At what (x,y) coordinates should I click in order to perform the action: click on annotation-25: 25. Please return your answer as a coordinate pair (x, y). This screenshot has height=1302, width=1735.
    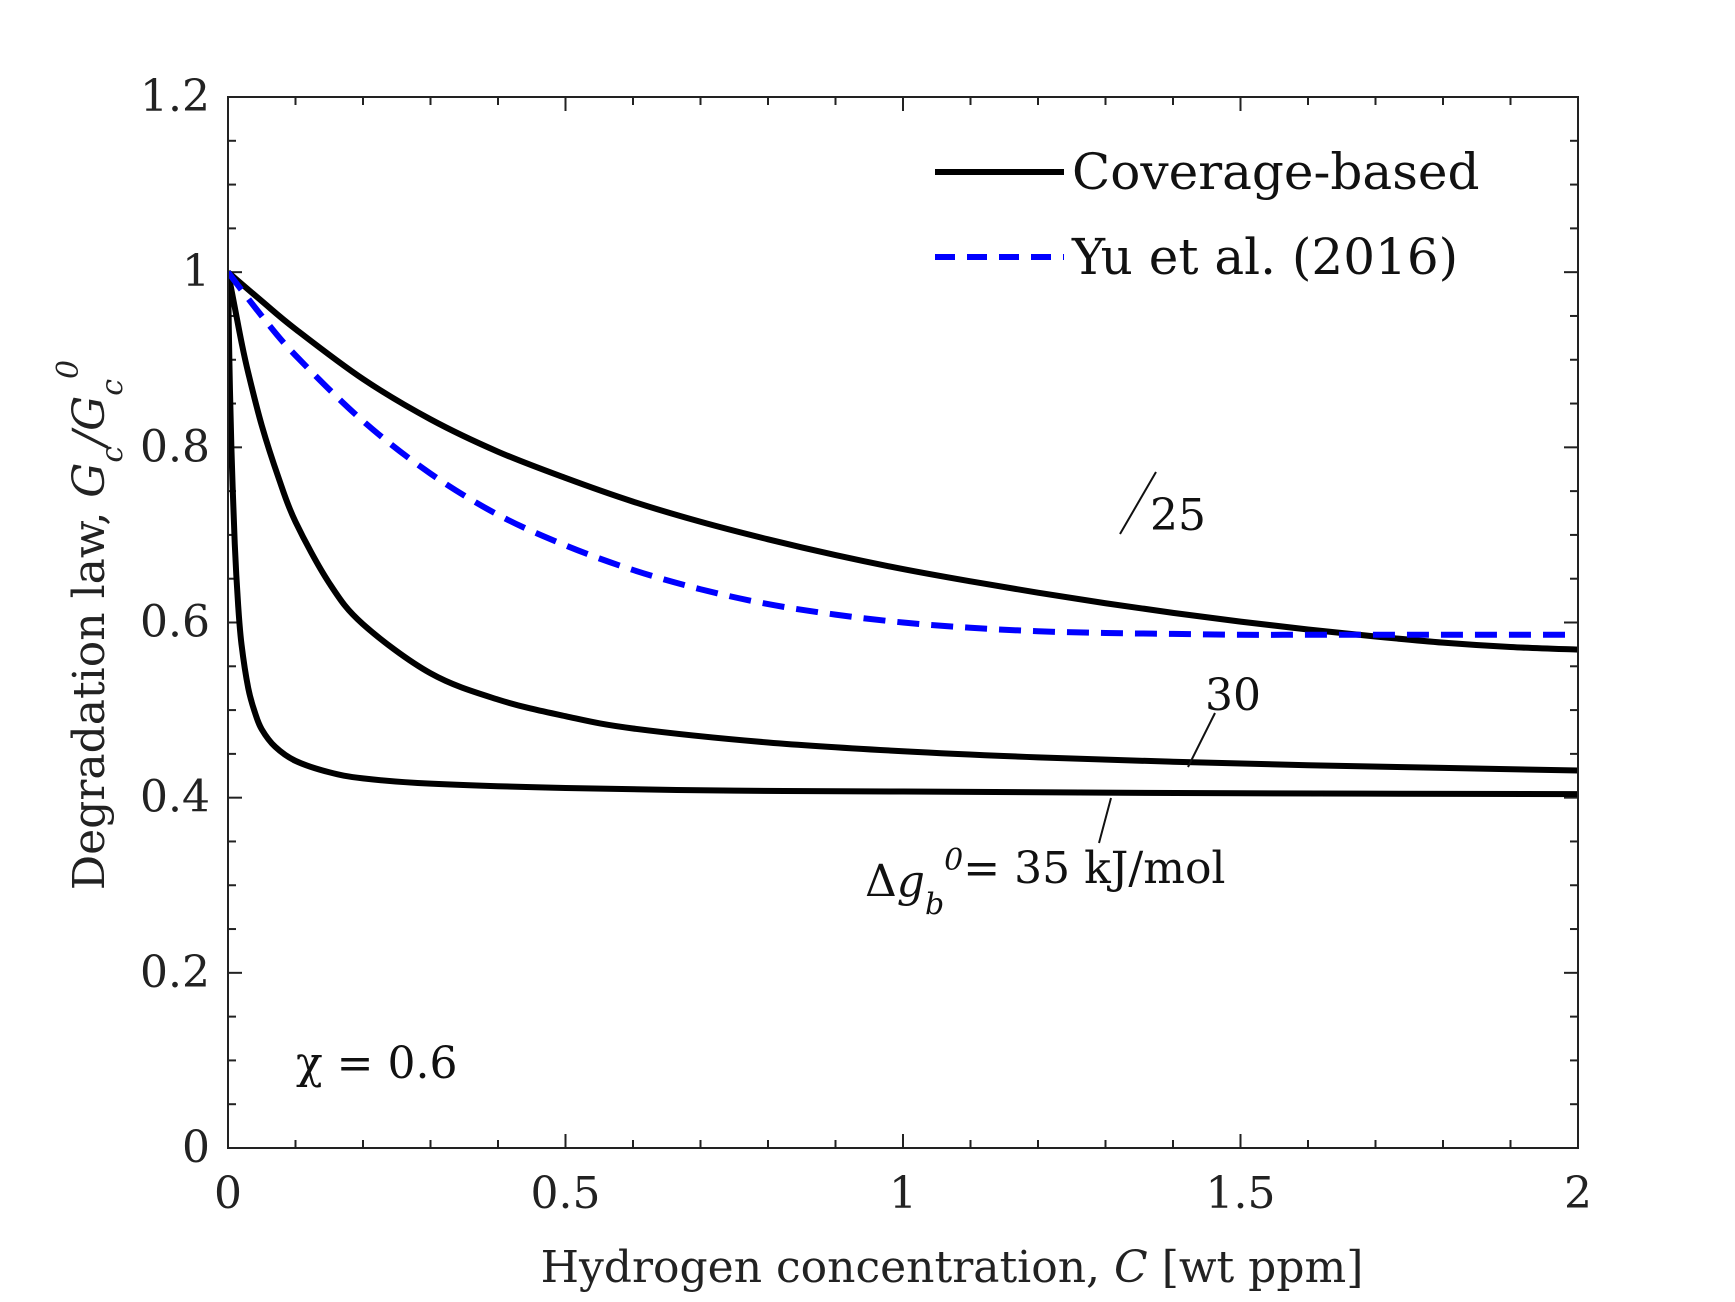
    Looking at the image, I should click on (1162, 506).